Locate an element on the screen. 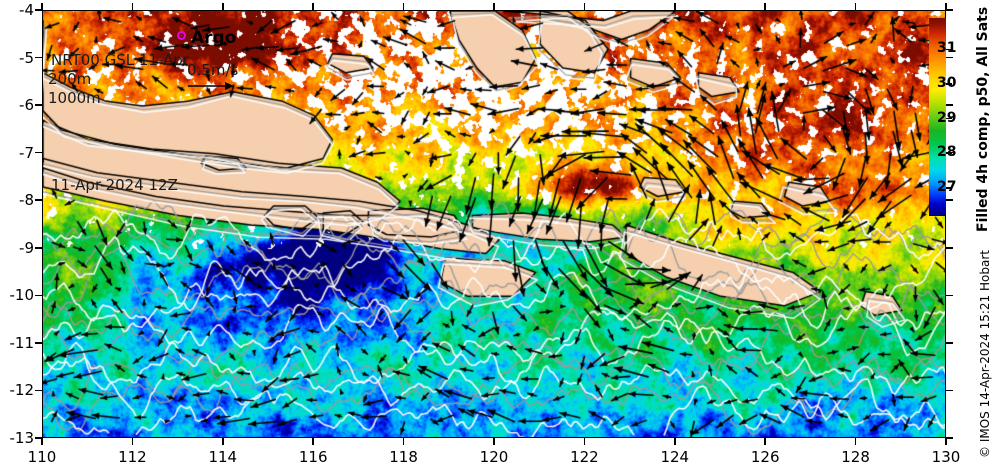 The width and height of the screenshot is (992, 466). vector-scale-arrow-icon is located at coordinates (211, 86).